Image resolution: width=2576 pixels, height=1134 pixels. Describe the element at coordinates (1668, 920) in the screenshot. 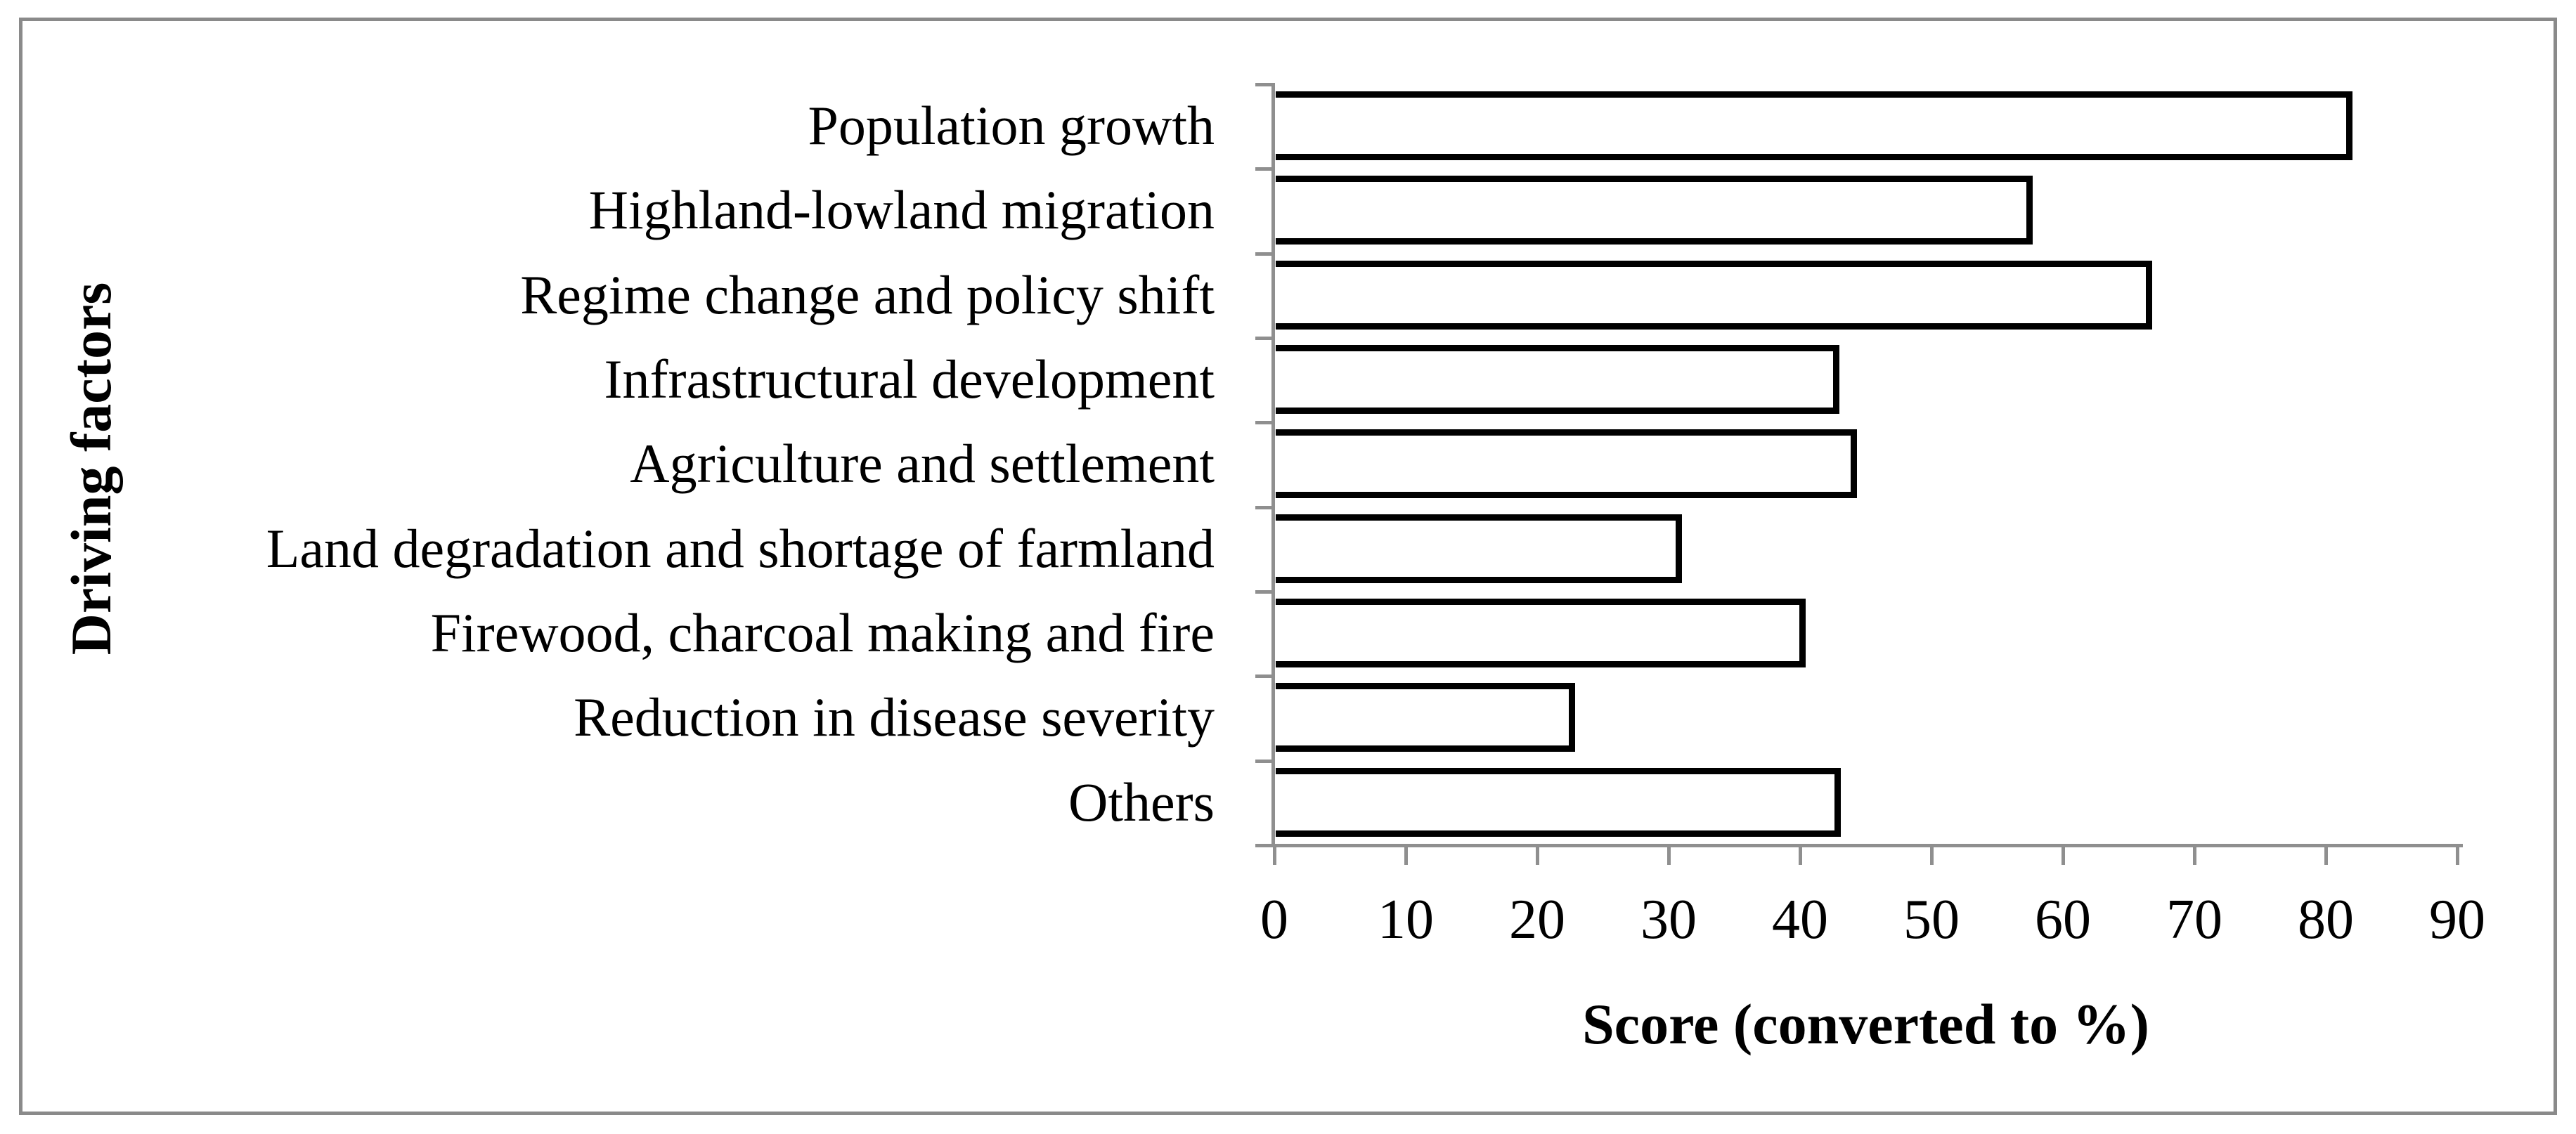

I see `x-axis-tick-label: 30` at that location.